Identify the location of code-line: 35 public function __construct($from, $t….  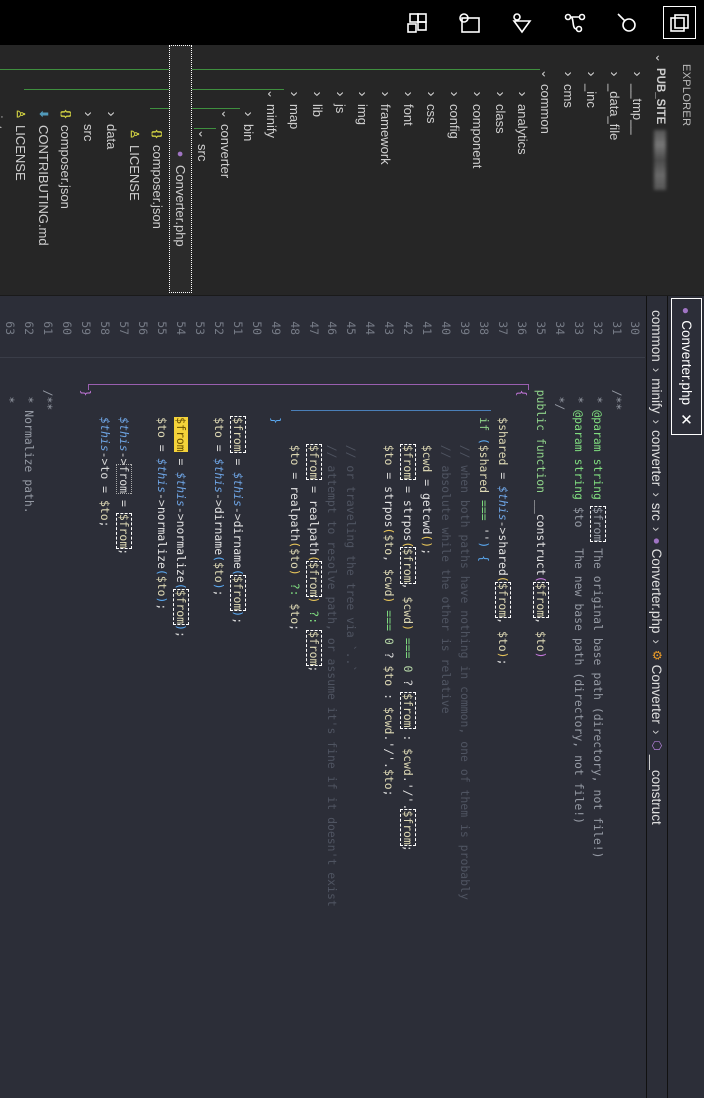
(540, 697).